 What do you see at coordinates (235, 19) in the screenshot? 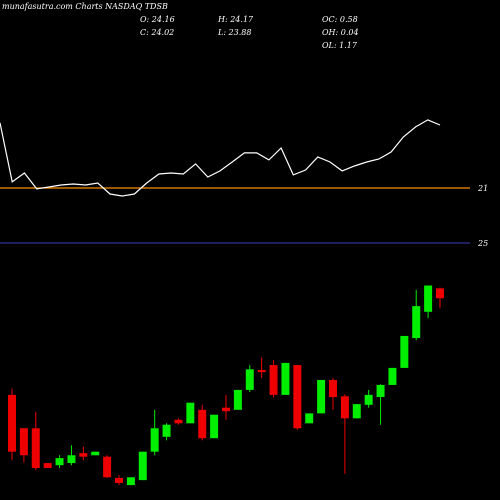
I see `ohlc-stat: H: 24.17` at bounding box center [235, 19].